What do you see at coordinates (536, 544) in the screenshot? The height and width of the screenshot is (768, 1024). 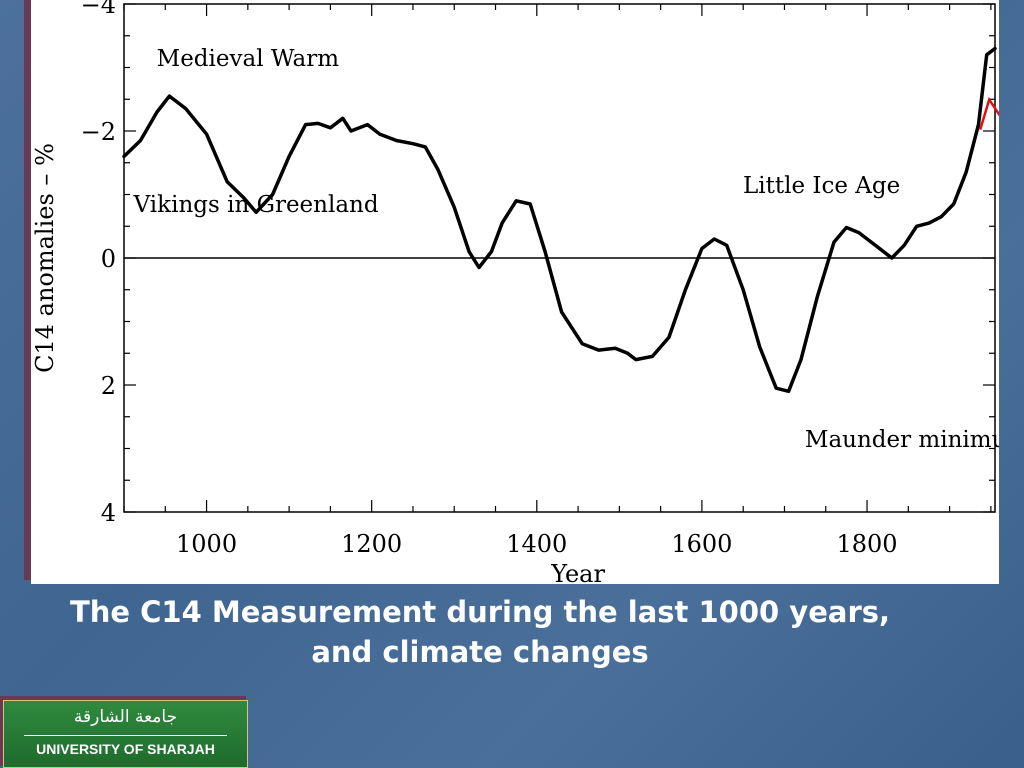 I see `x-tick-label: 1400` at bounding box center [536, 544].